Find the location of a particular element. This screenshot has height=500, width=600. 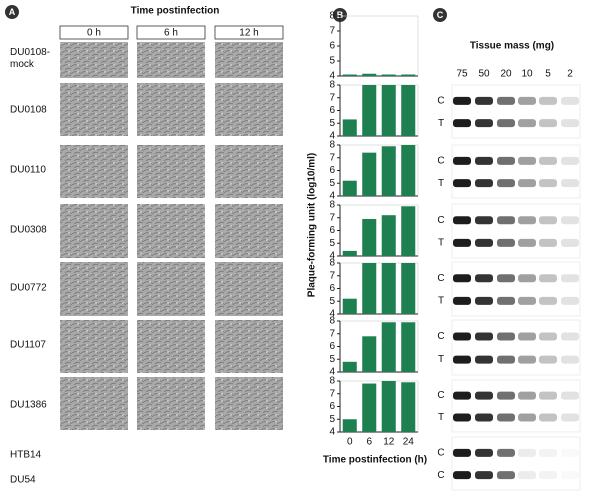

column-label: 2 is located at coordinates (570, 74).